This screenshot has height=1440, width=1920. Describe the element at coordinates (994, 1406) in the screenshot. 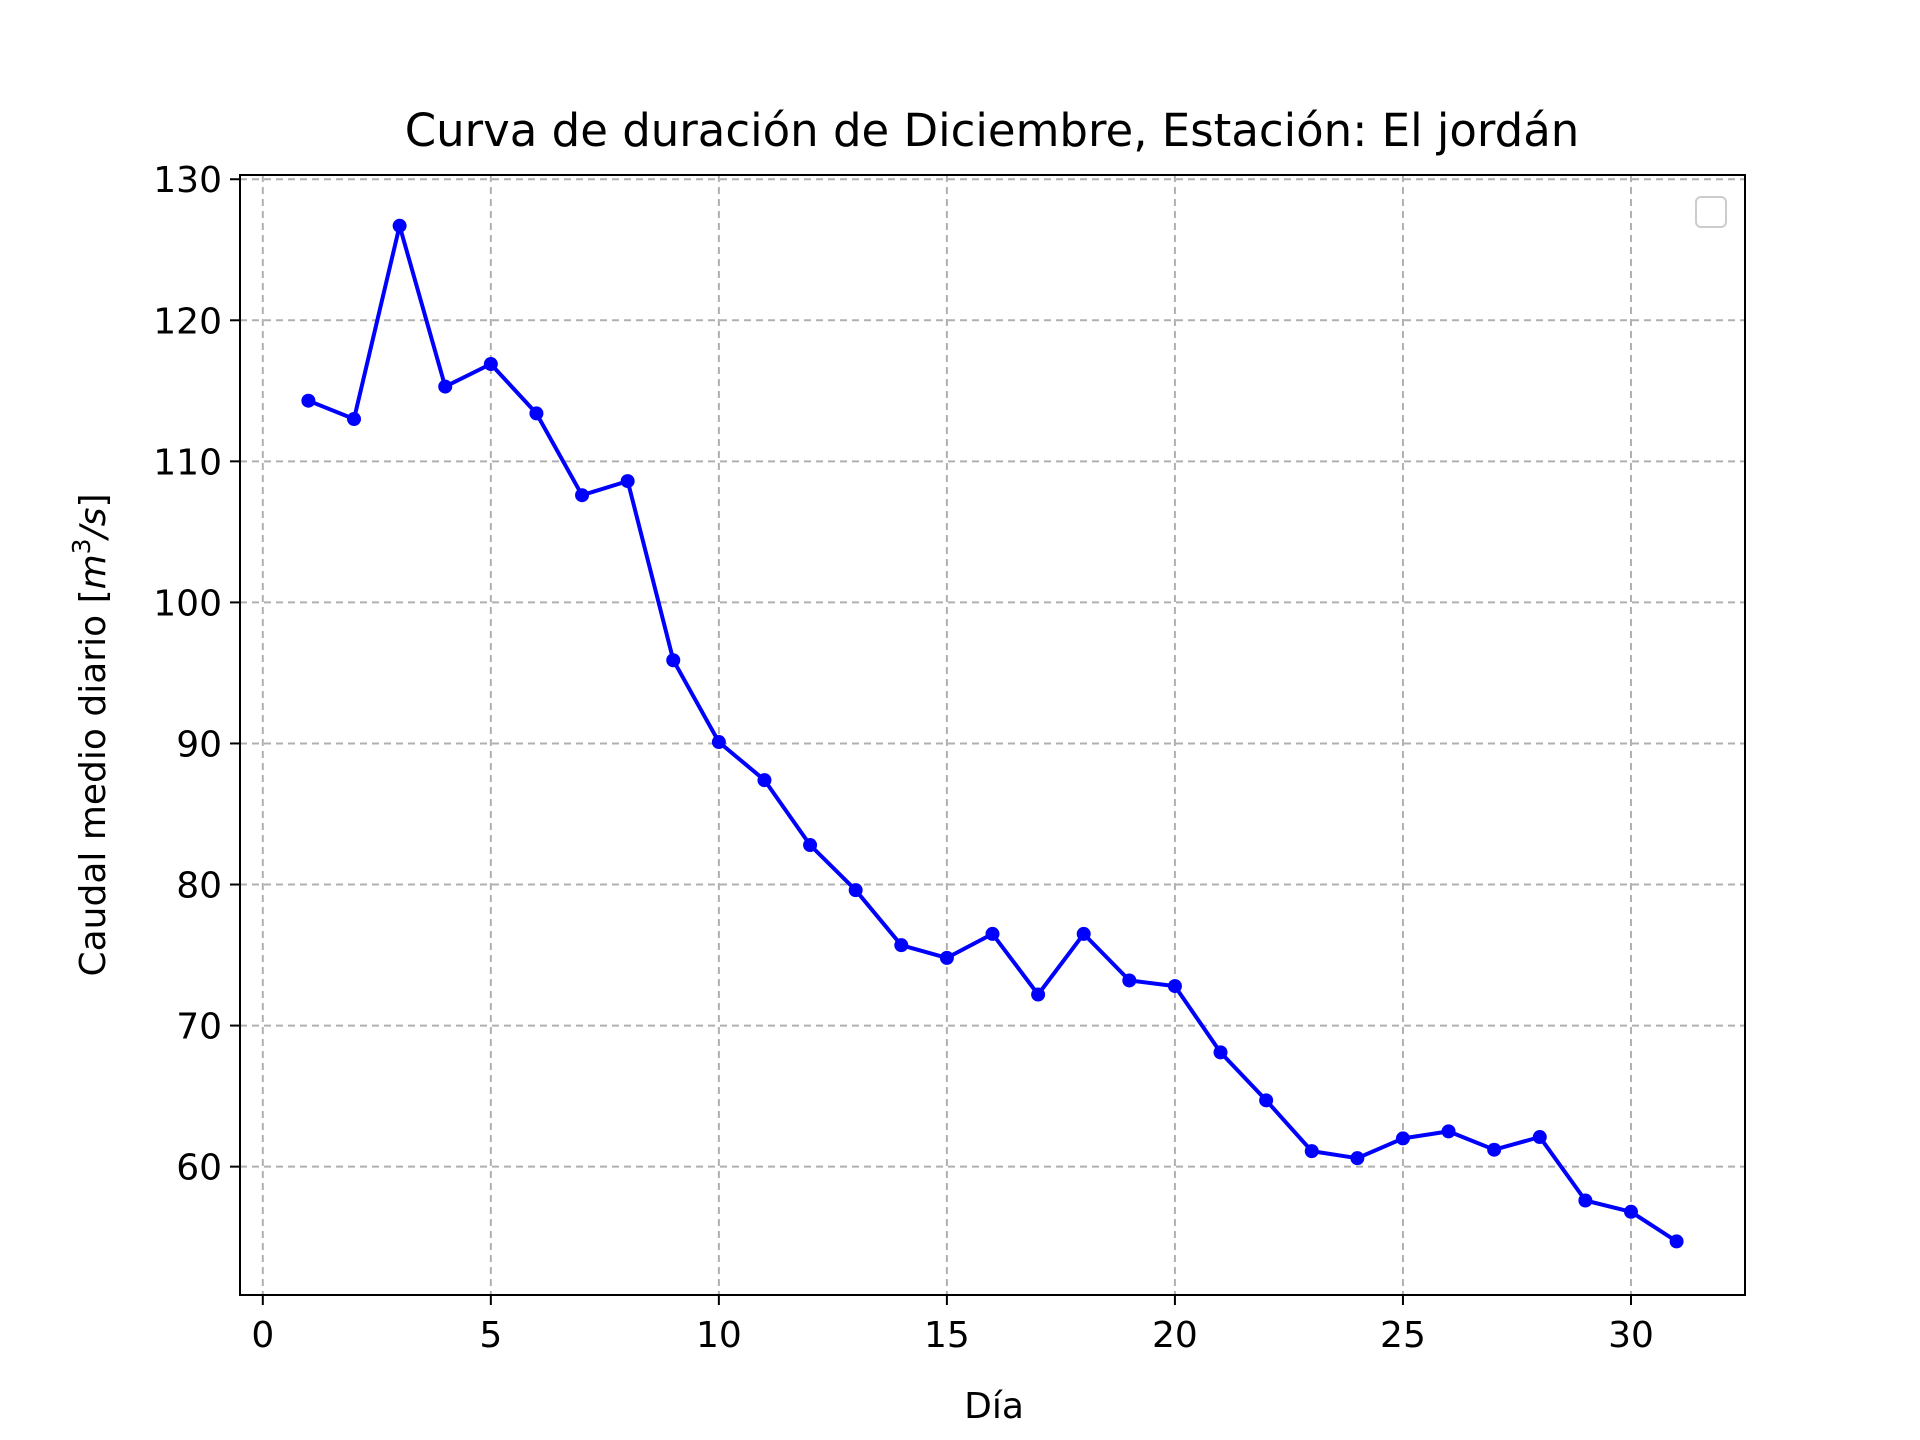

I see `x-axis-label: Día` at that location.